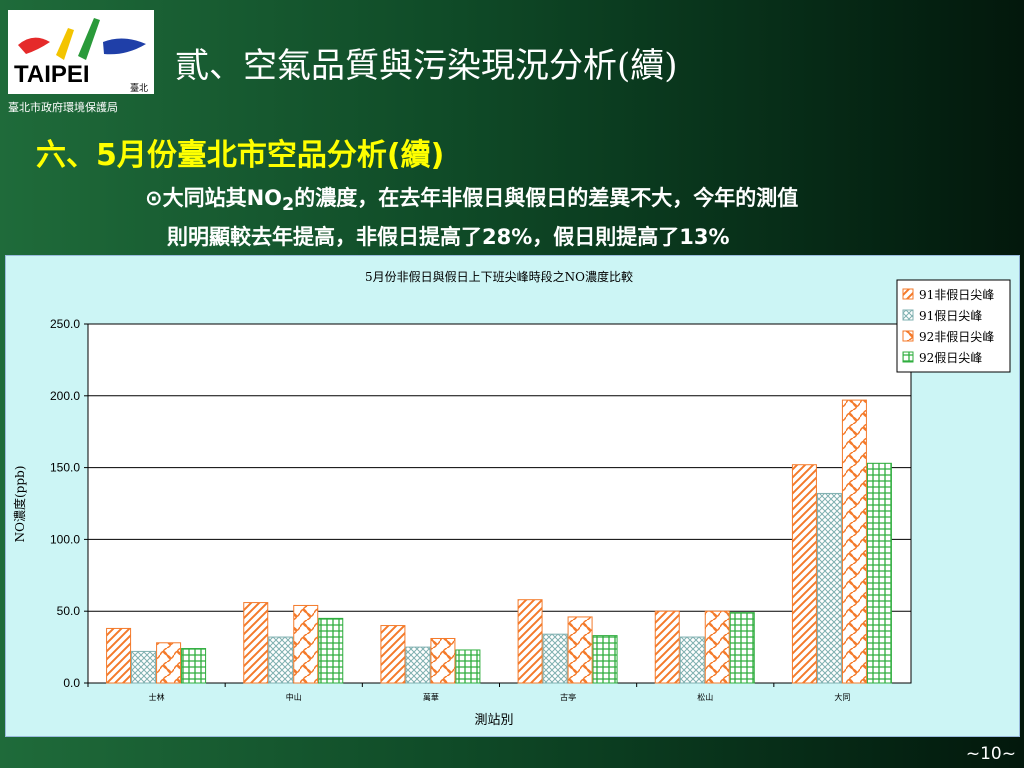  I want to click on x-tick-label: 中山, so click(294, 697).